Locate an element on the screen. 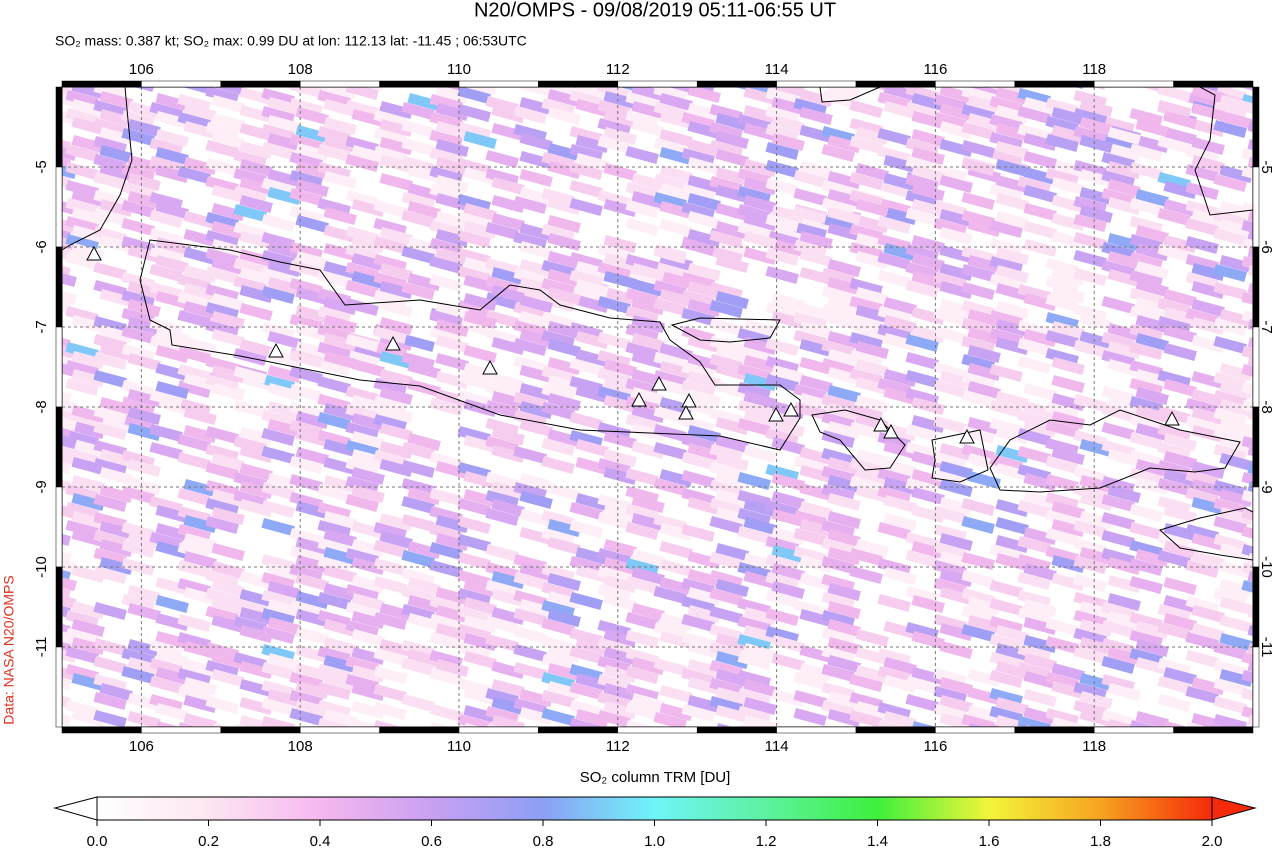 The width and height of the screenshot is (1272, 853). lat-label: -6 is located at coordinates (1265, 246).